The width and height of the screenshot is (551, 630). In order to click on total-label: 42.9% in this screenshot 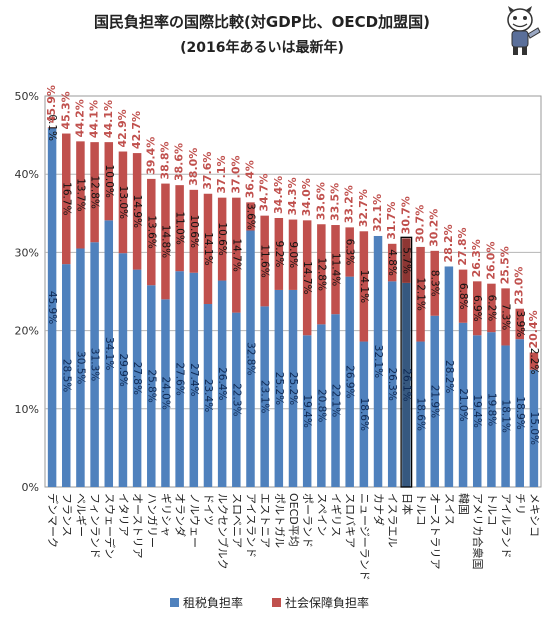, I will do `click(122, 128)`.